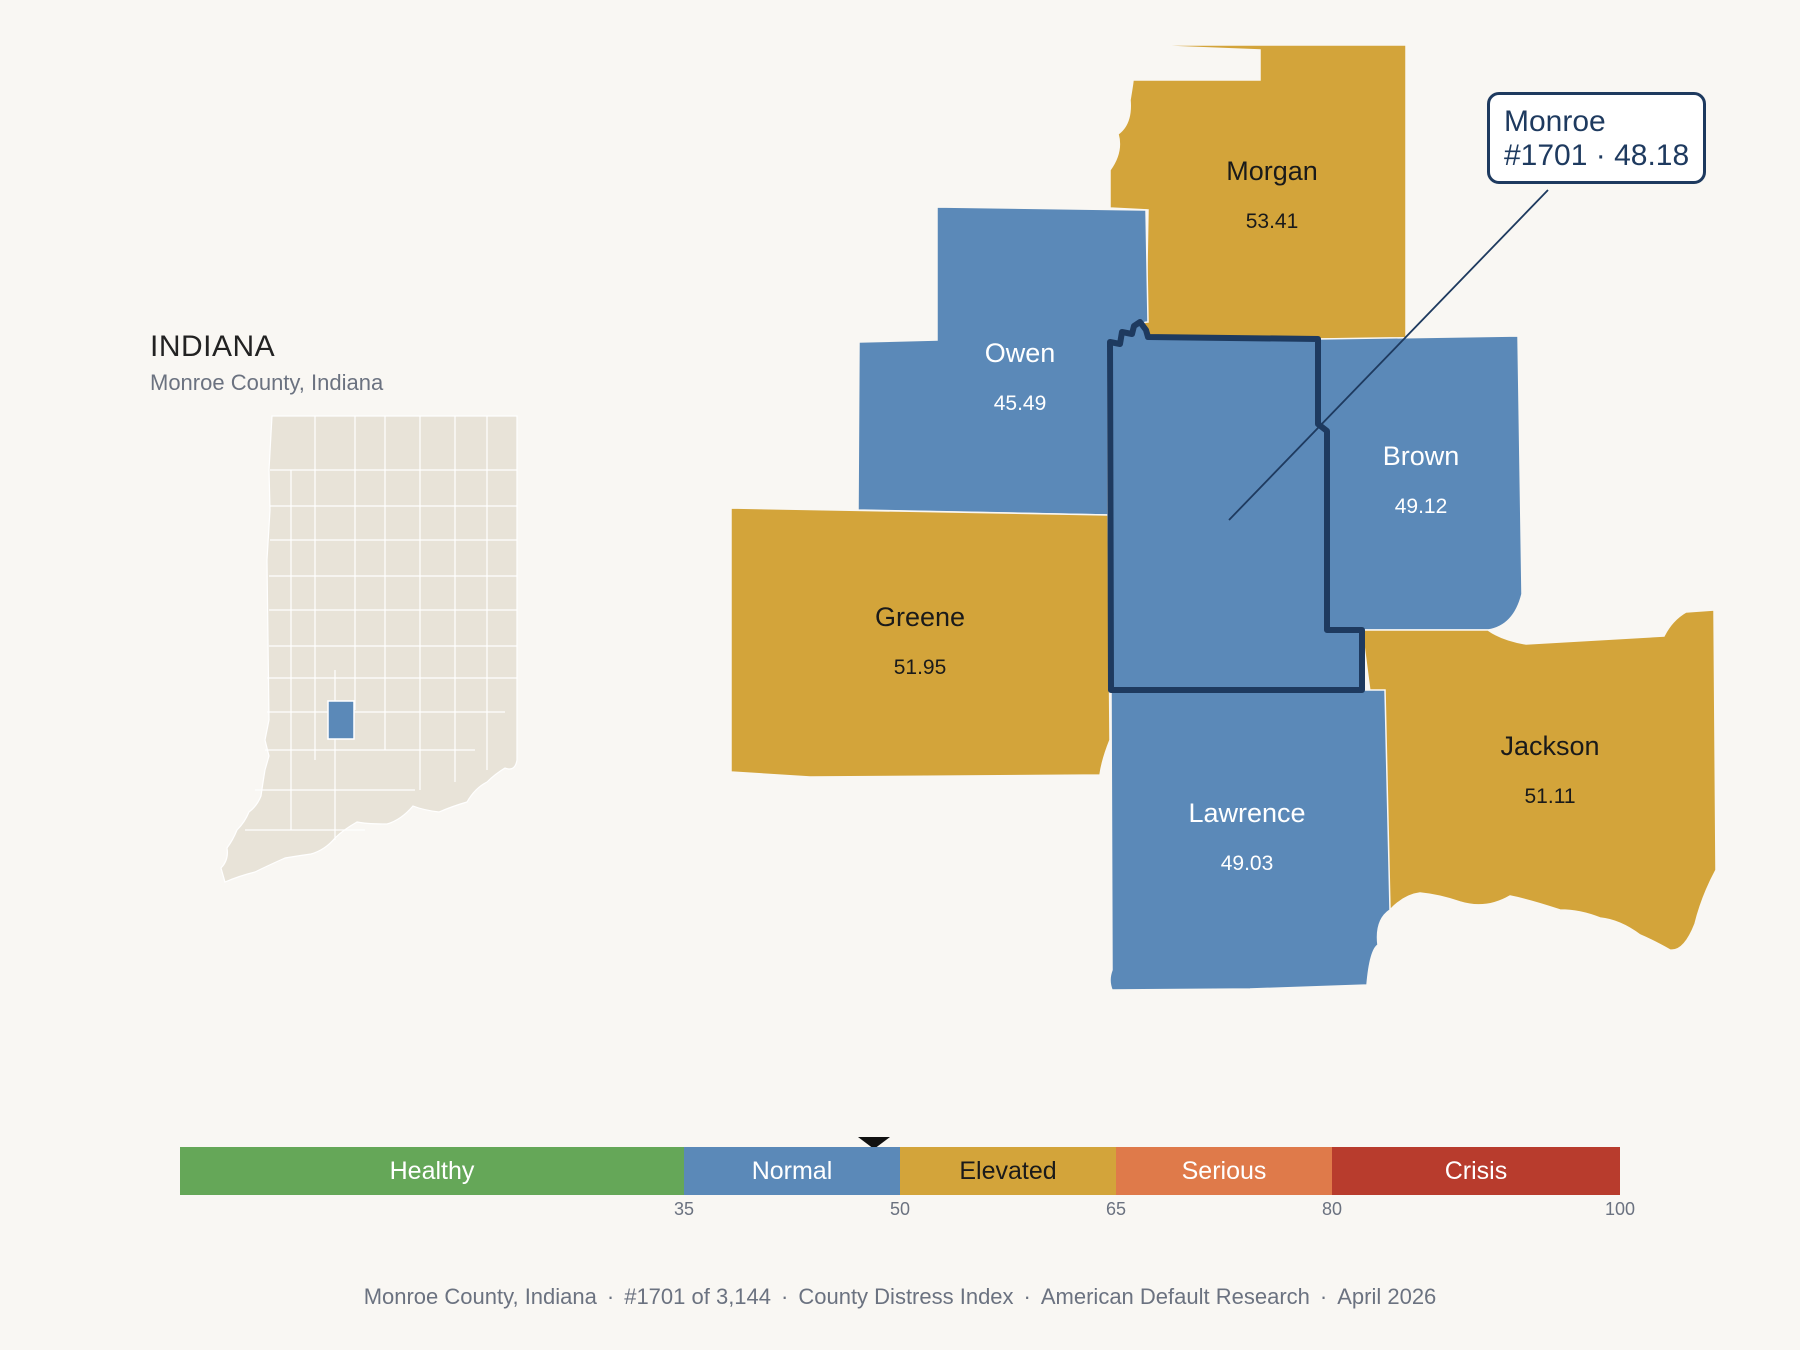 The image size is (1800, 1350). I want to click on scale-band-crisis: Crisis, so click(1476, 1171).